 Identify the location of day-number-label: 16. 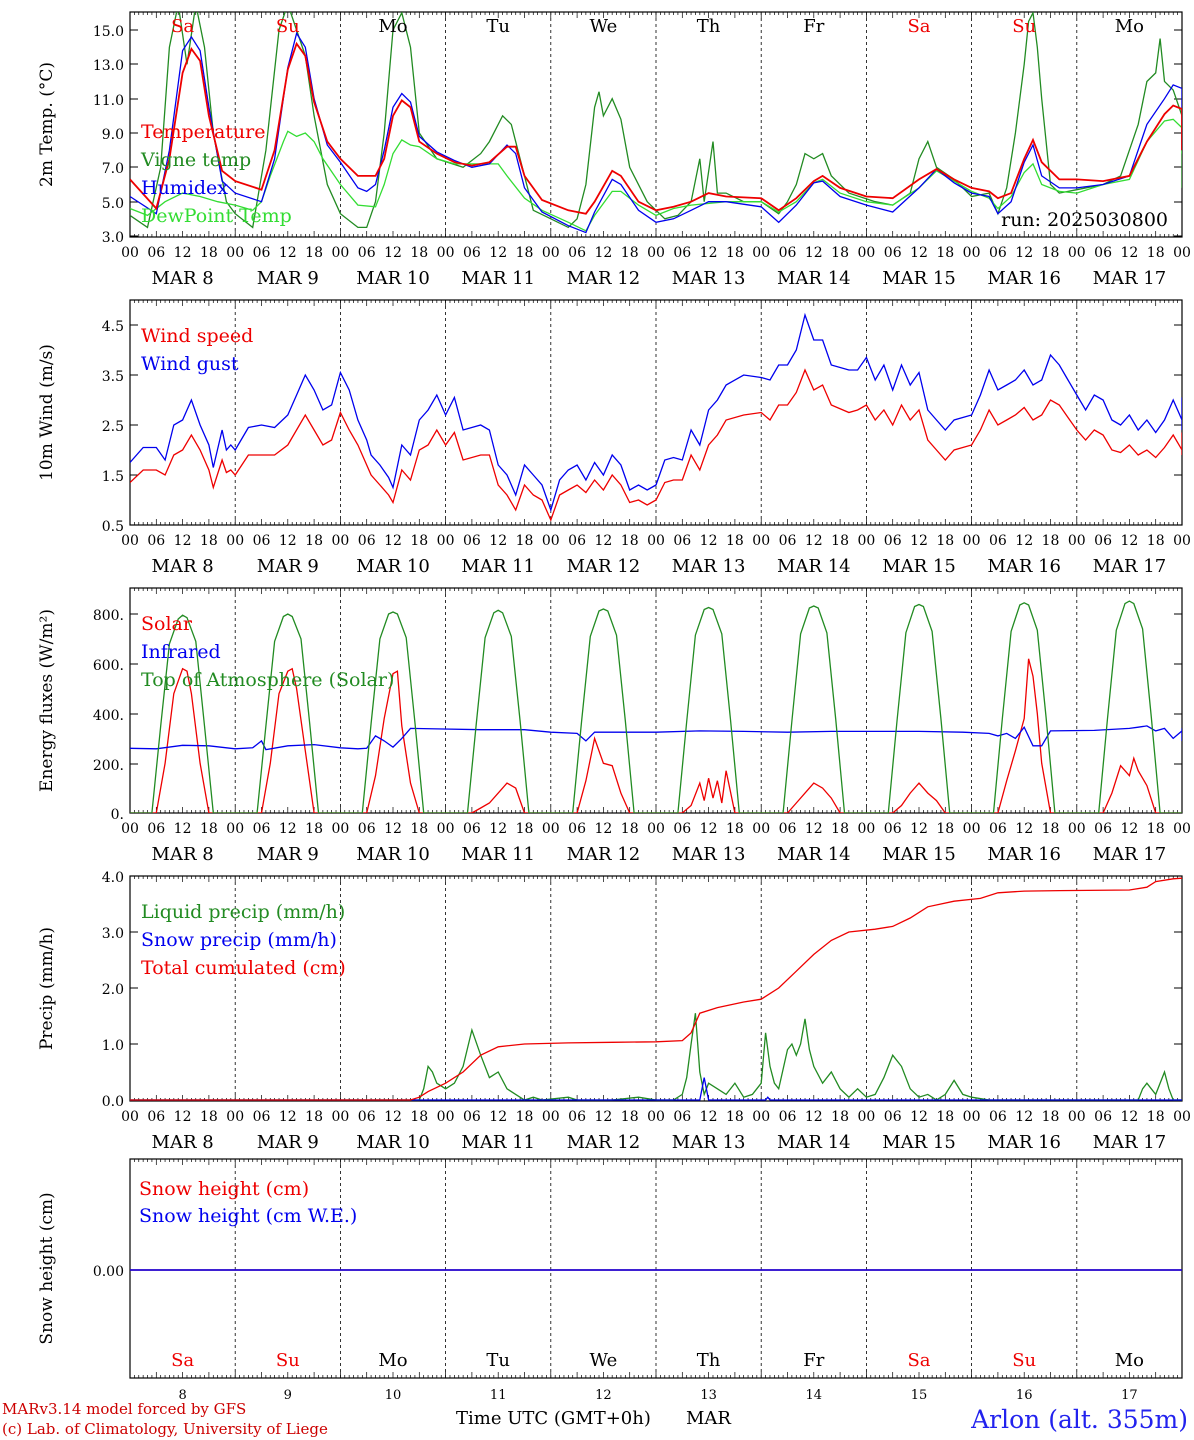
(1024, 1395).